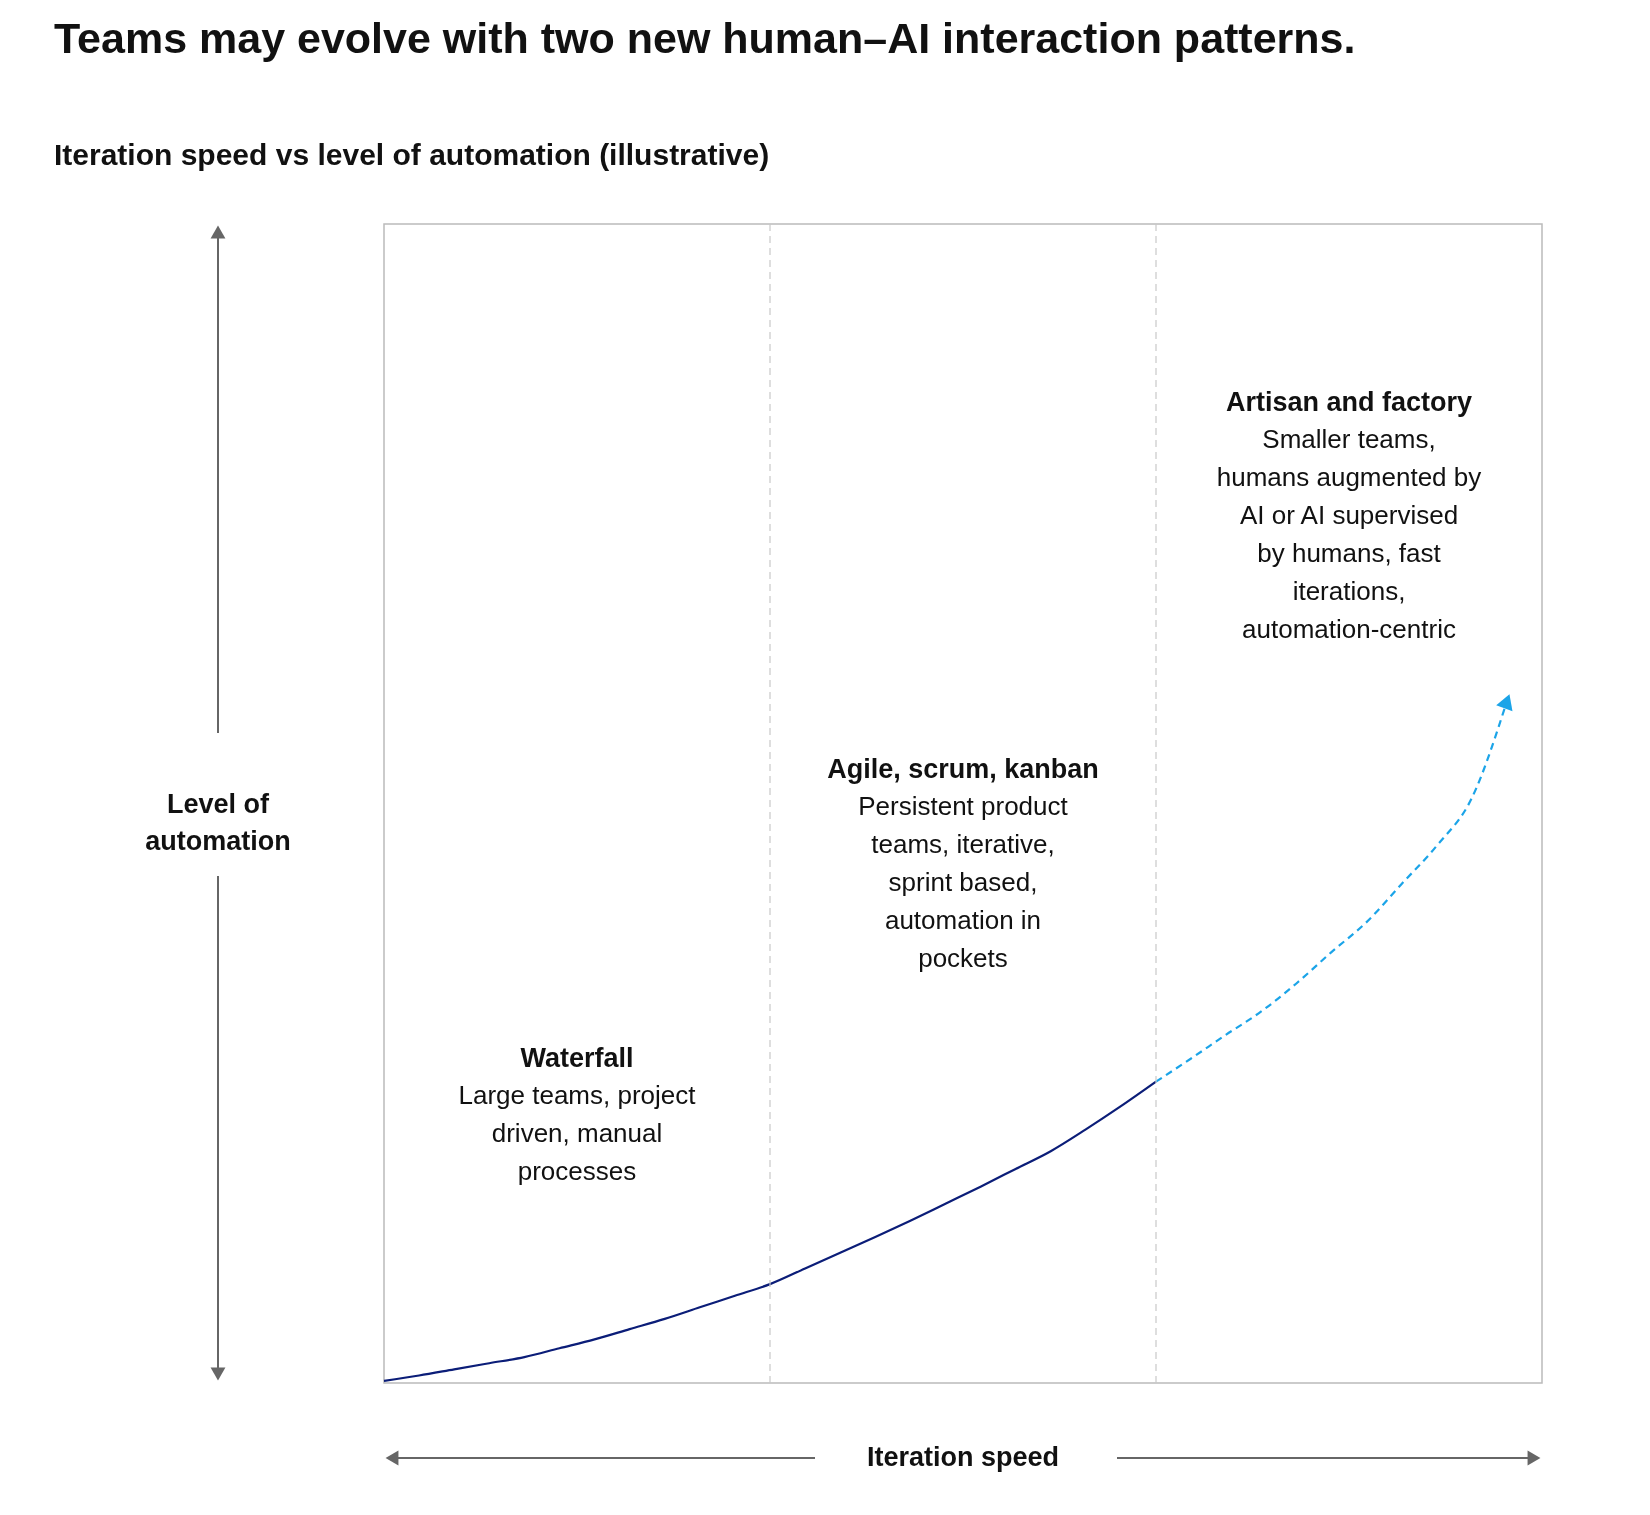 This screenshot has width=1650, height=1515. Describe the element at coordinates (705, 38) in the screenshot. I see `chart-title: Teams may evolve with two new human–AI interaction patterns.` at that location.